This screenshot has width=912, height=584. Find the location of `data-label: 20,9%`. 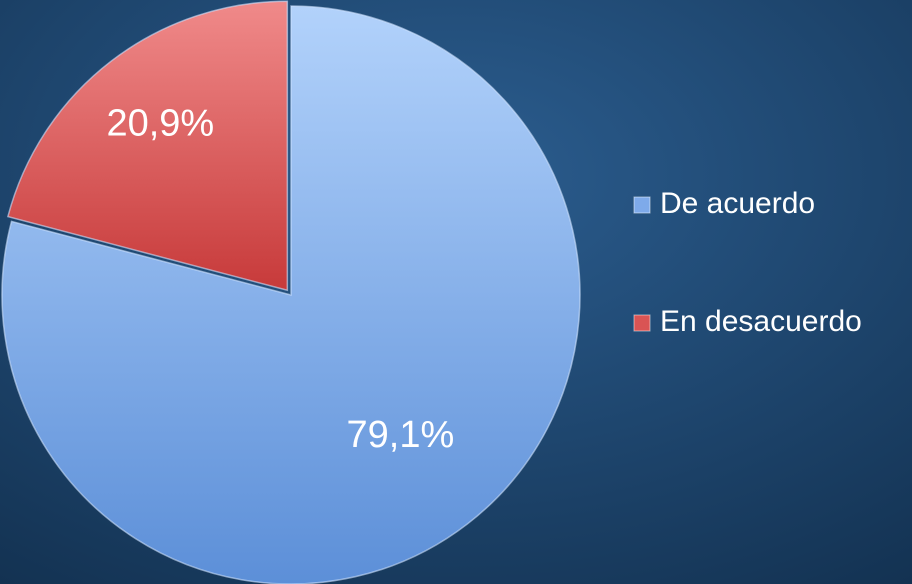

data-label: 20,9% is located at coordinates (160, 123).